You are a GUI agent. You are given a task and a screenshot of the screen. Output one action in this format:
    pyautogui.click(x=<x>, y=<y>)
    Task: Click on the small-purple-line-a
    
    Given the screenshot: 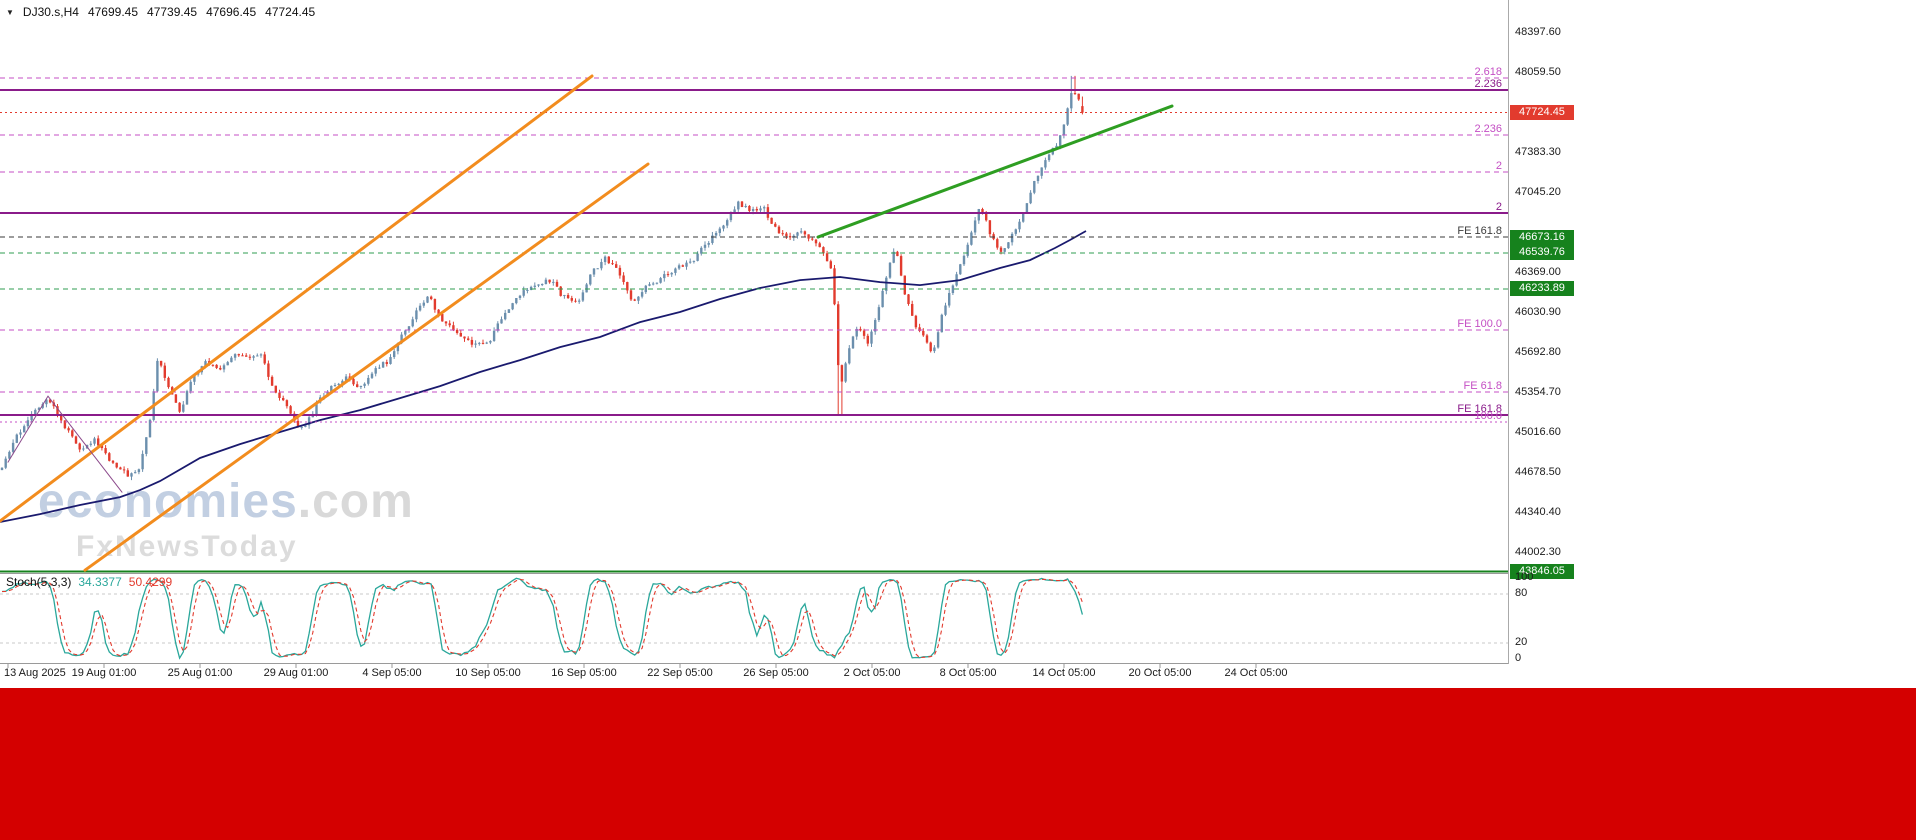 What is the action you would take?
    pyautogui.click(x=28, y=429)
    